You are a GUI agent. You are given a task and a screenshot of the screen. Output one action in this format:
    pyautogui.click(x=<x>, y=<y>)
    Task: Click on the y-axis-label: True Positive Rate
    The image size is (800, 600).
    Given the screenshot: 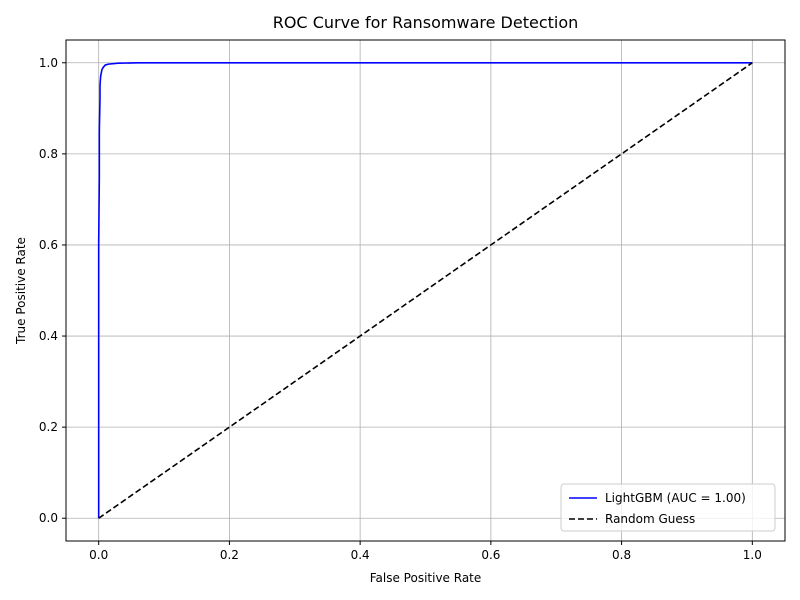 What is the action you would take?
    pyautogui.click(x=21, y=291)
    